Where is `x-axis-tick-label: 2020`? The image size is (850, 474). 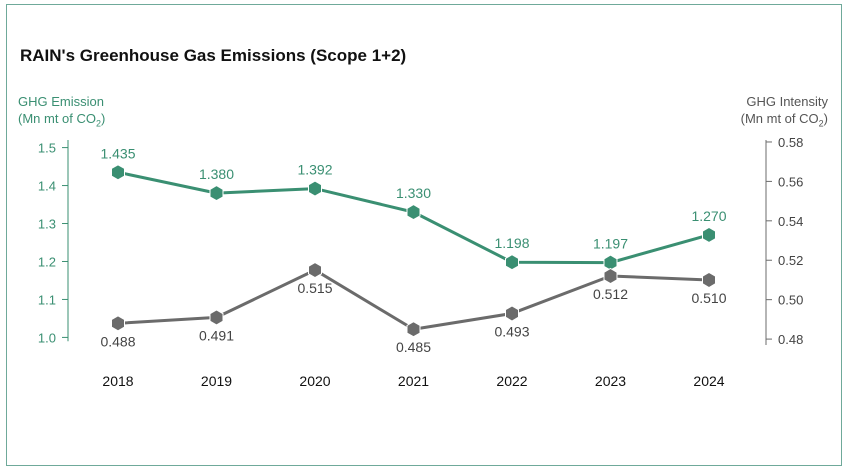
x-axis-tick-label: 2020 is located at coordinates (314, 381).